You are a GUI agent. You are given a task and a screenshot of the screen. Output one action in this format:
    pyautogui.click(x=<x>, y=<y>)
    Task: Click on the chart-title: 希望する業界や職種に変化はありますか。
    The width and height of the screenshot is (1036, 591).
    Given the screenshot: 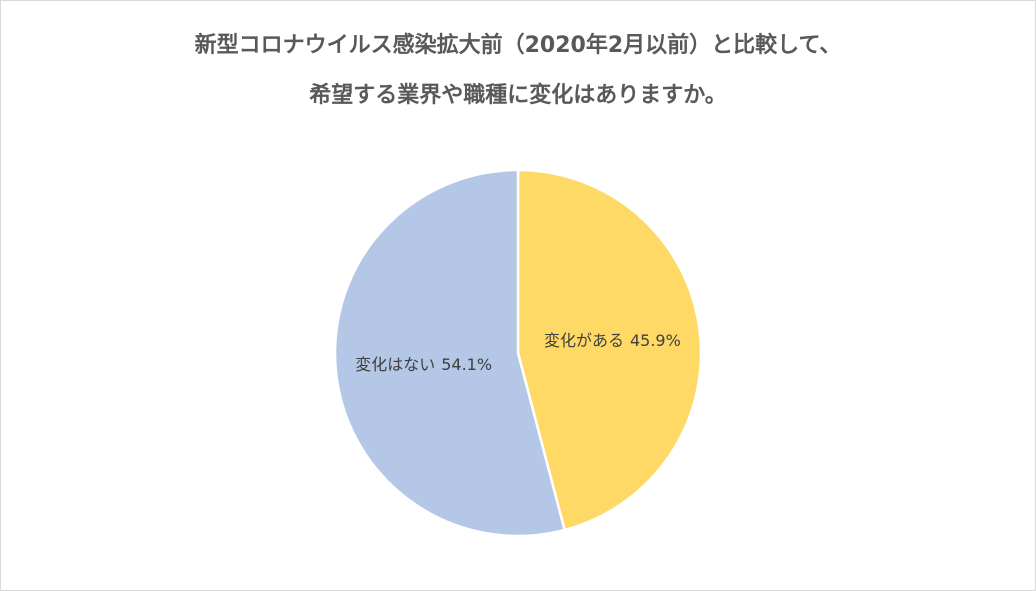 What is the action you would take?
    pyautogui.click(x=518, y=95)
    